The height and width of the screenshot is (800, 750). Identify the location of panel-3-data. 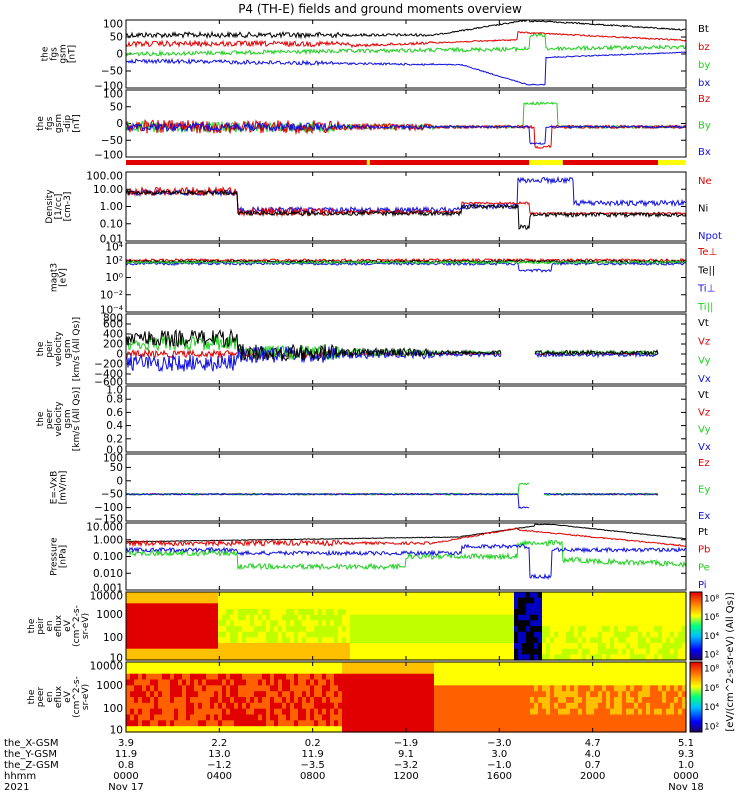
(406, 202).